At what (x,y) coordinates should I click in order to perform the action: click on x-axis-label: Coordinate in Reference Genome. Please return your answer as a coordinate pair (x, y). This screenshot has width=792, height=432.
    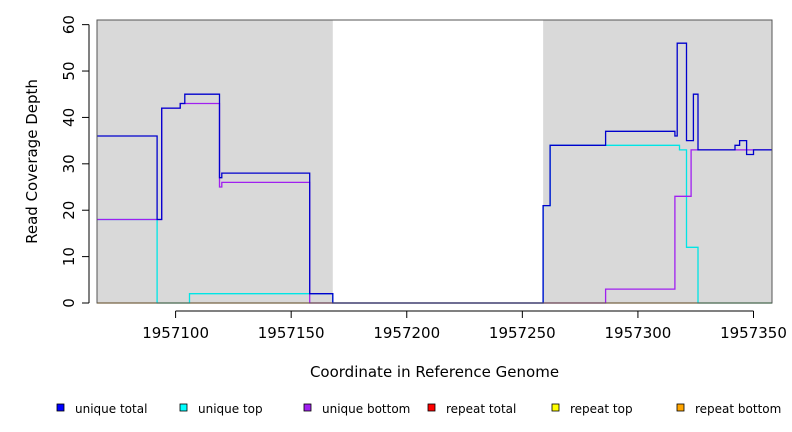
    Looking at the image, I should click on (434, 372).